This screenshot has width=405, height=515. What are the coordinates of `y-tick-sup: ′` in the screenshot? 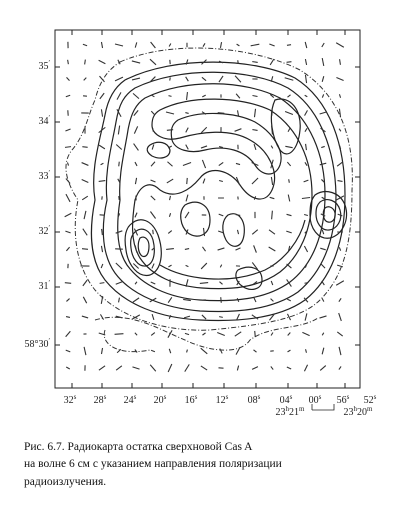 It's located at (49, 228).